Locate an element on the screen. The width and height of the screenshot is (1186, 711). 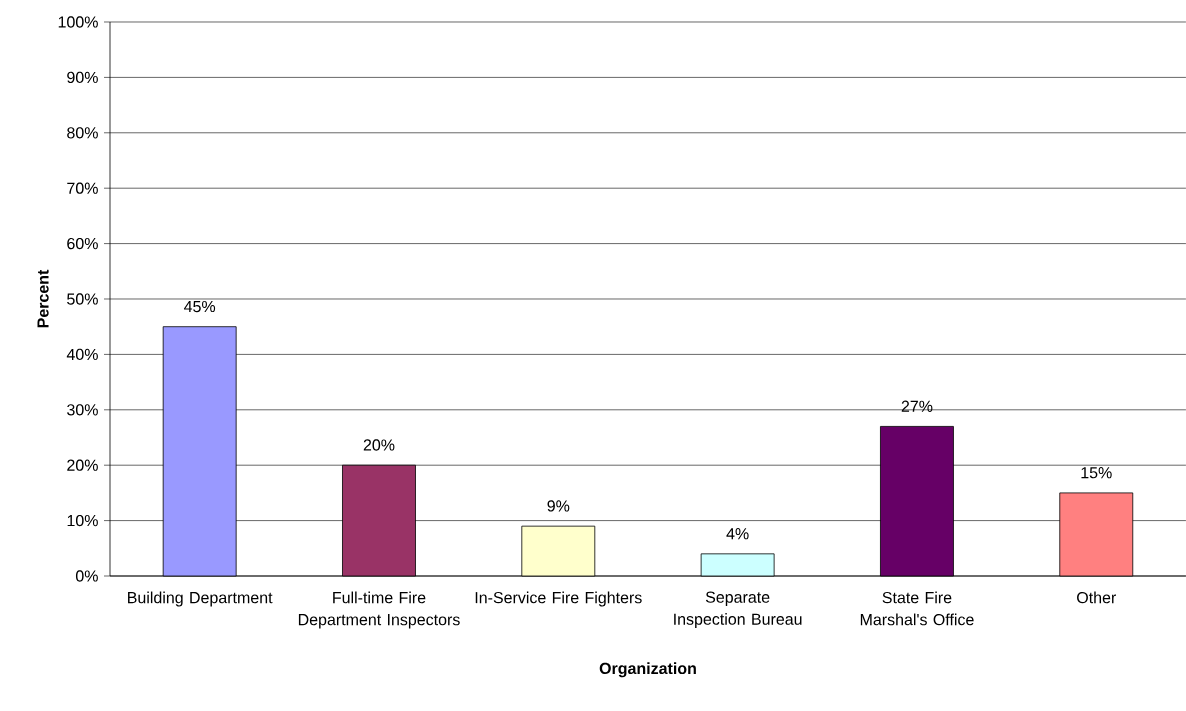
x-tick-label: In-Service Fire Fighters is located at coordinates (558, 599).